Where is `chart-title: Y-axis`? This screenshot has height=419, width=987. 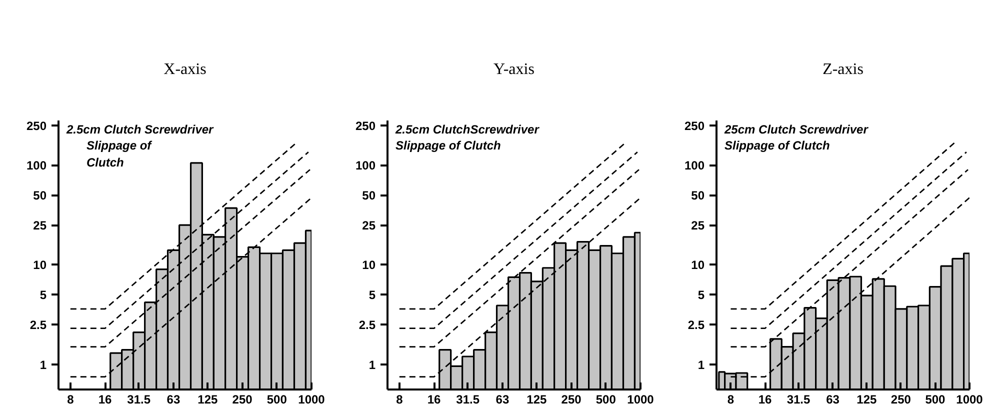 chart-title: Y-axis is located at coordinates (514, 69).